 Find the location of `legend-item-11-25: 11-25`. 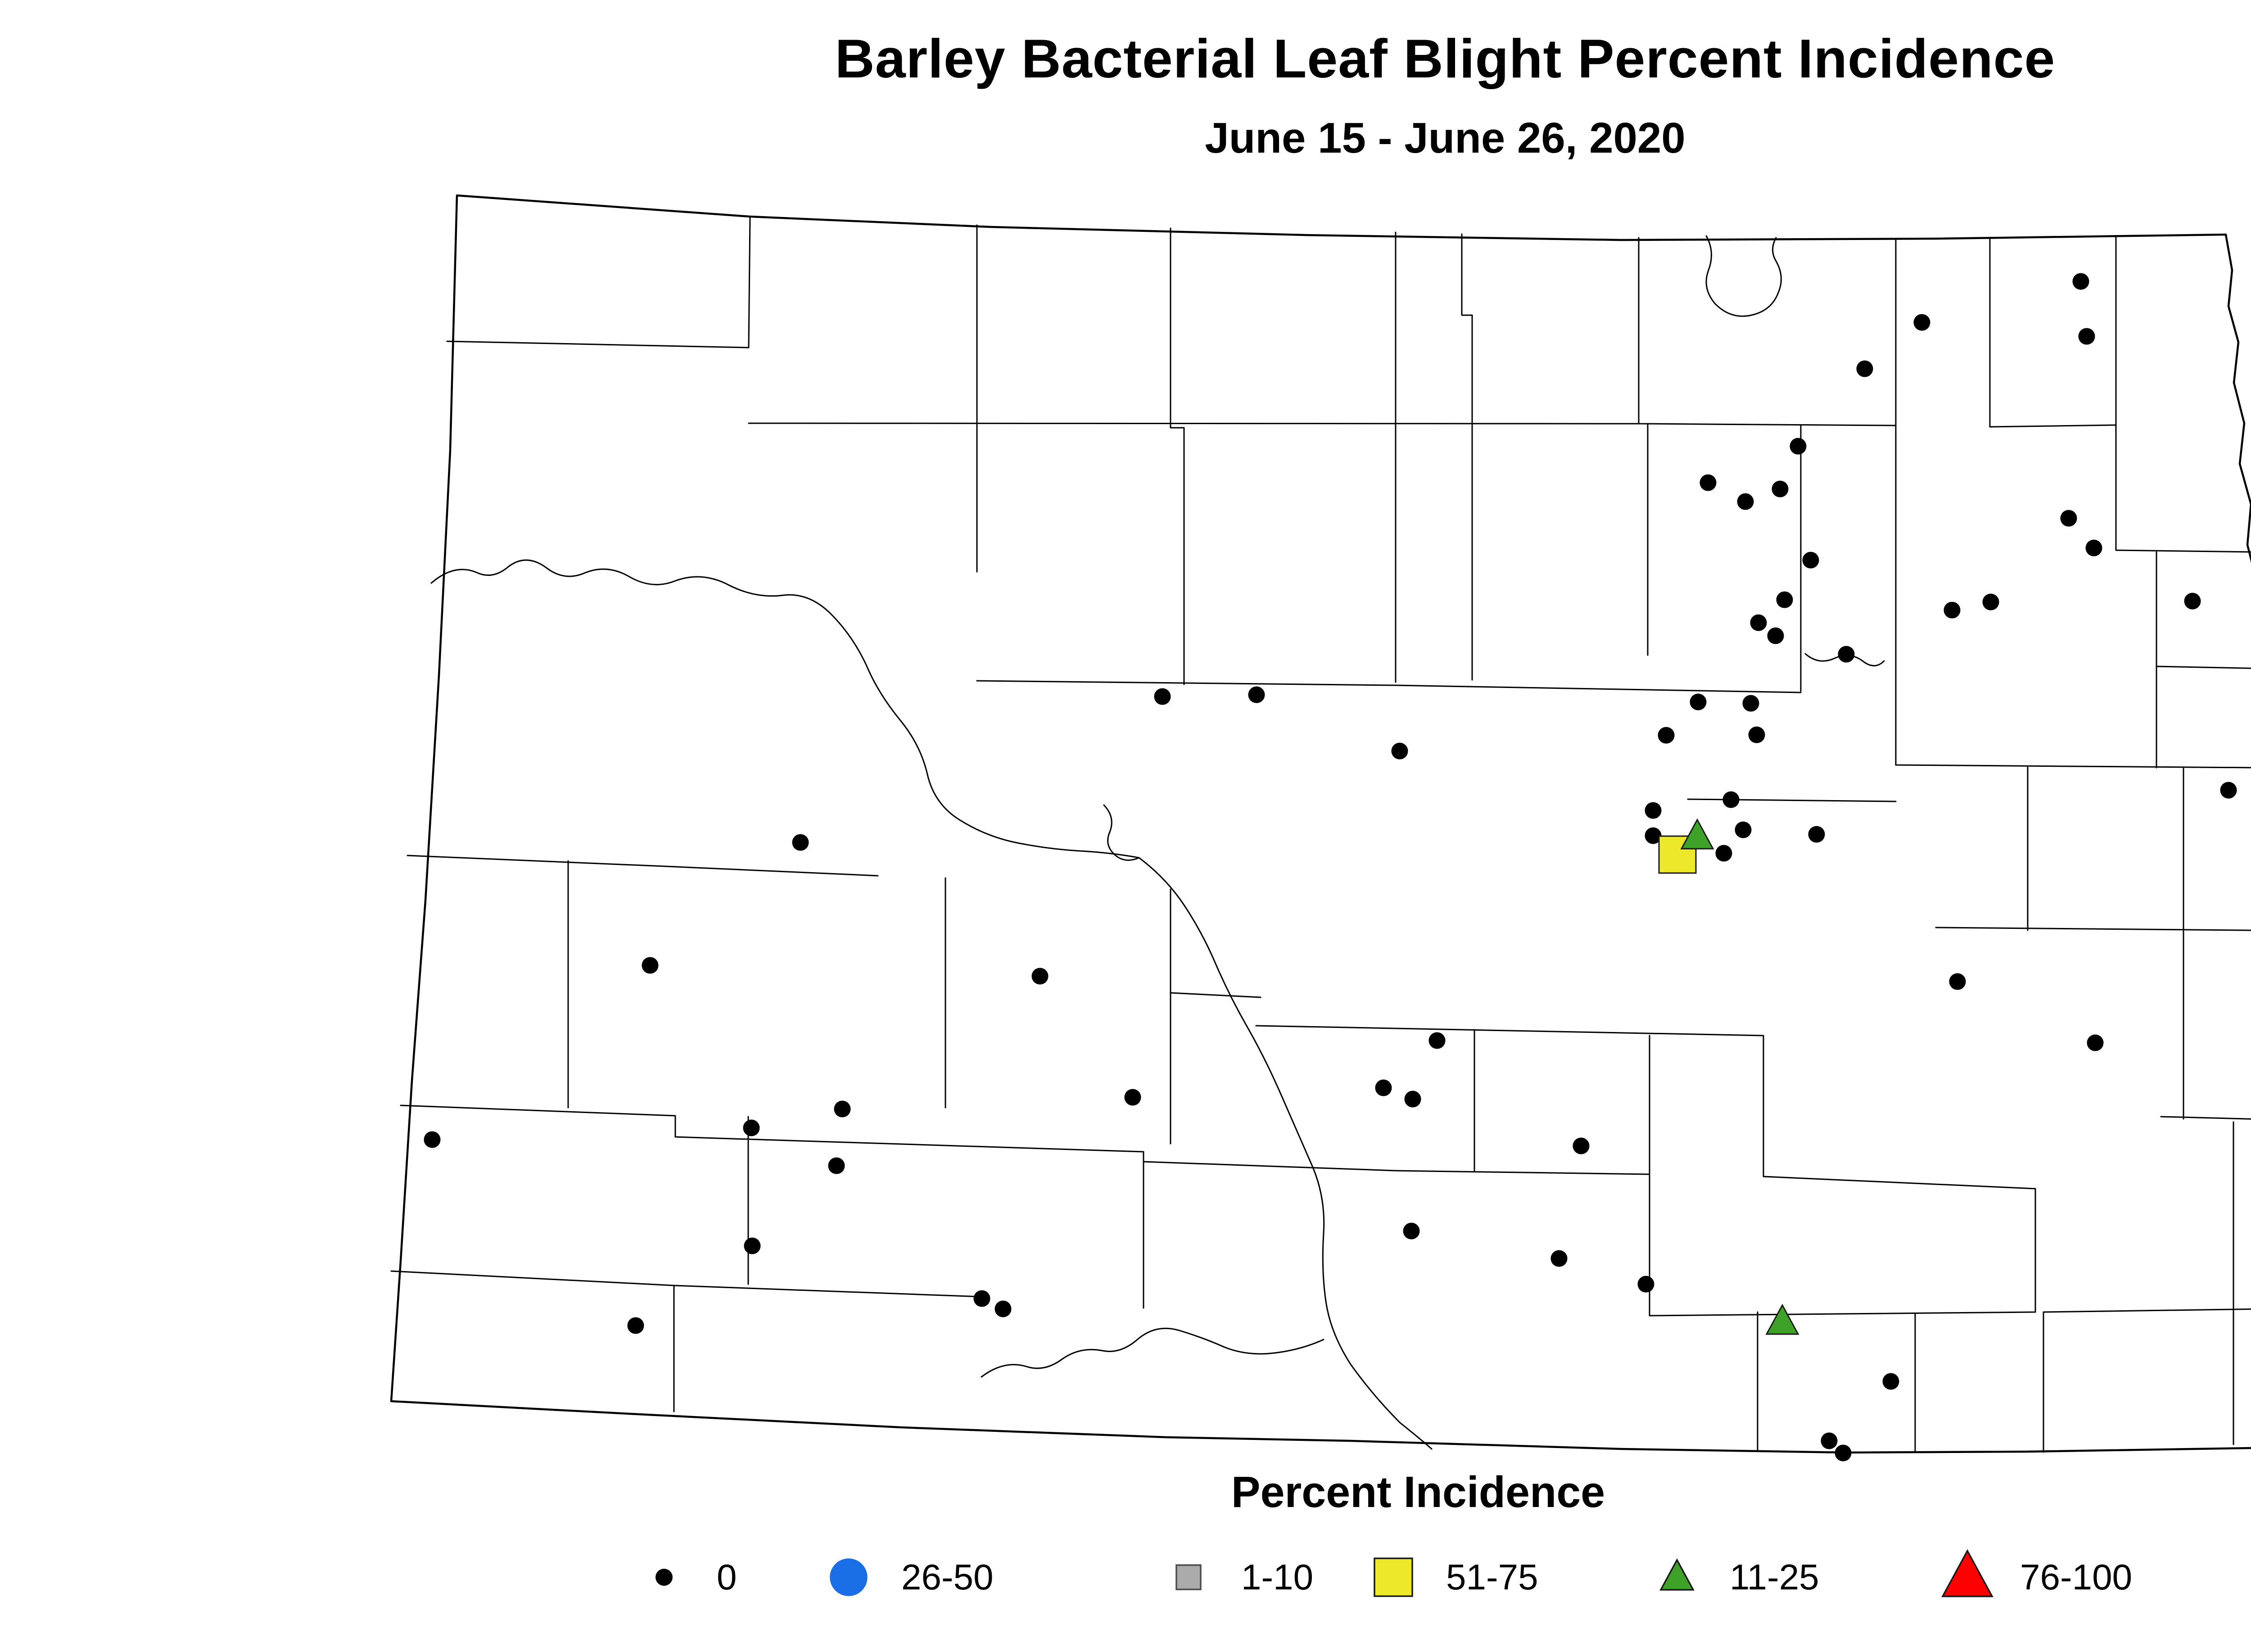

legend-item-11-25: 11-25 is located at coordinates (1731, 1578).